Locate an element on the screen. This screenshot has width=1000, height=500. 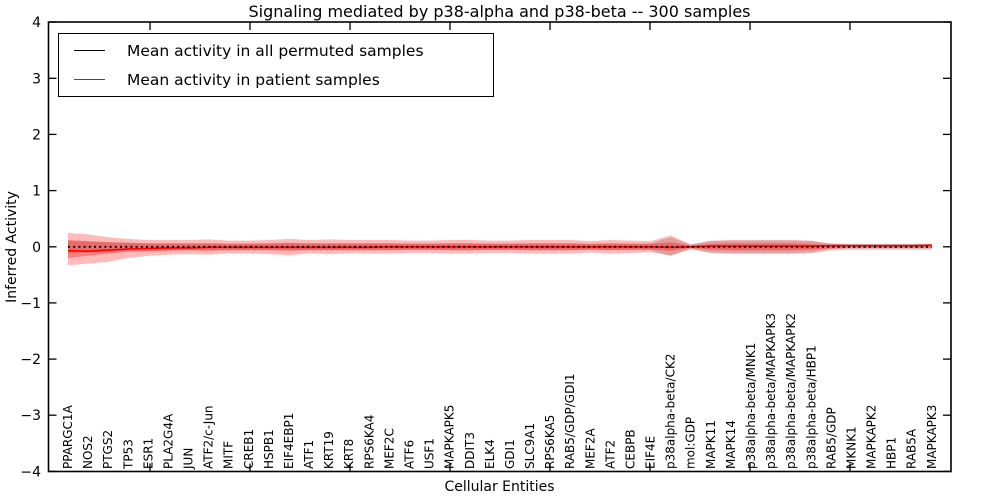
x-tick-label: mol:GDP is located at coordinates (691, 443).